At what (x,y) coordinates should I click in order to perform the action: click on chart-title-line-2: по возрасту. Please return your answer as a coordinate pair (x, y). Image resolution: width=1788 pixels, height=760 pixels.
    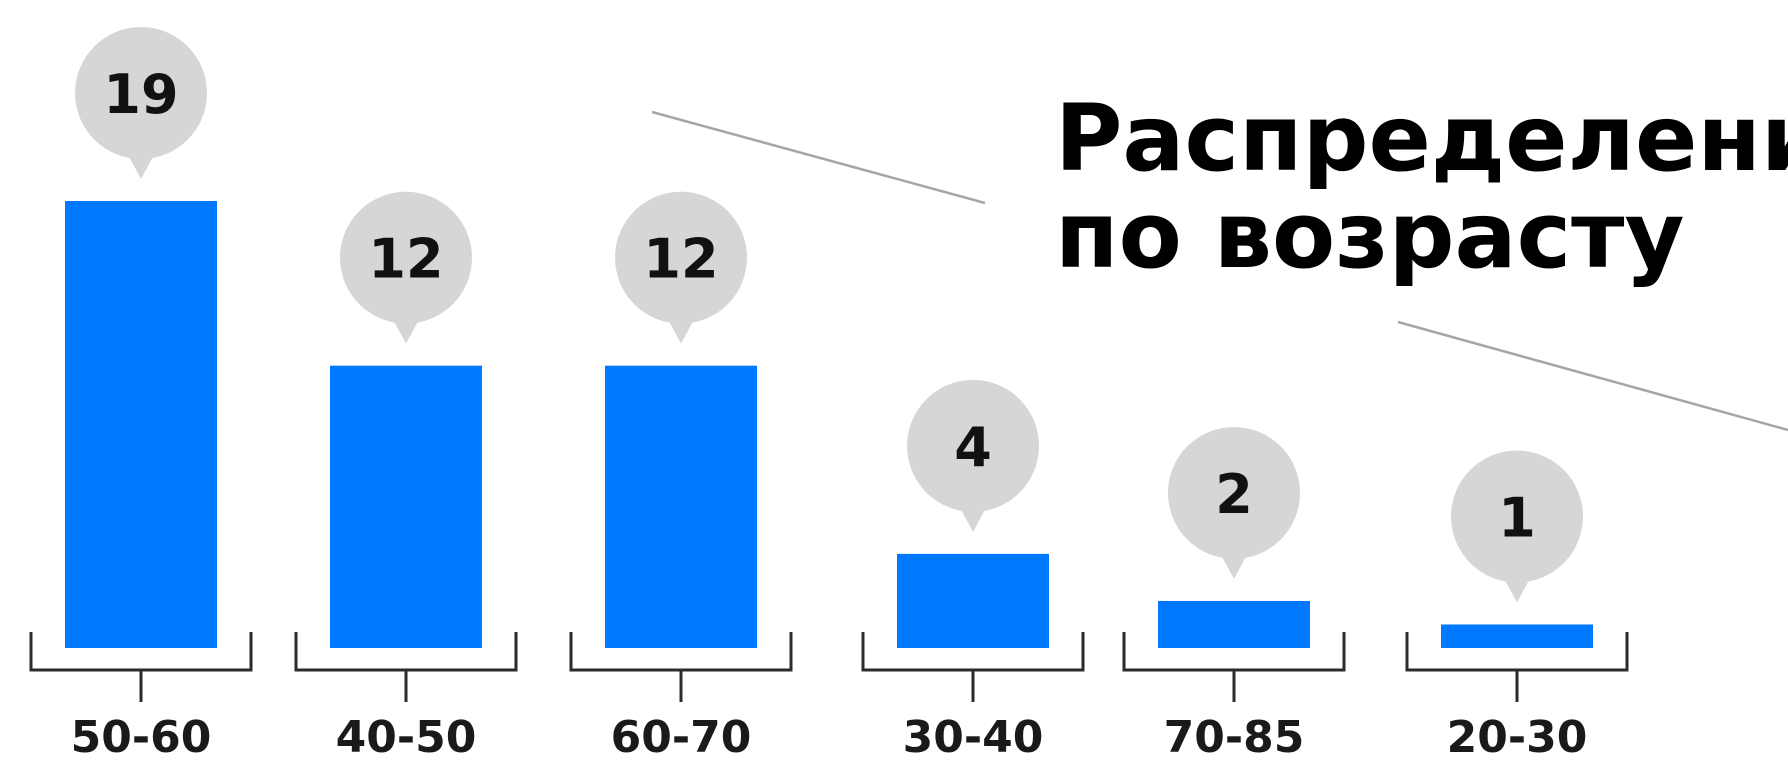
    Looking at the image, I should click on (1369, 235).